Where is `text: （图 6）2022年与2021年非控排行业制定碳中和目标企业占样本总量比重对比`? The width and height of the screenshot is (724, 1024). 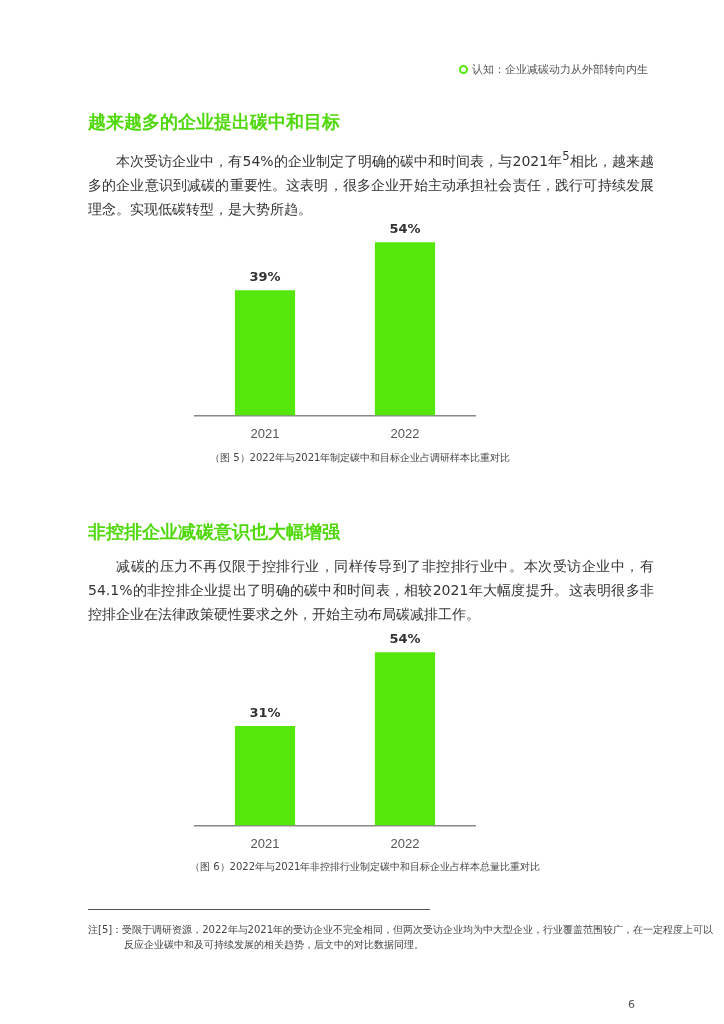 text: （图 6）2022年与2021年非控排行业制定碳中和目标企业占样本总量比重对比 is located at coordinates (365, 867).